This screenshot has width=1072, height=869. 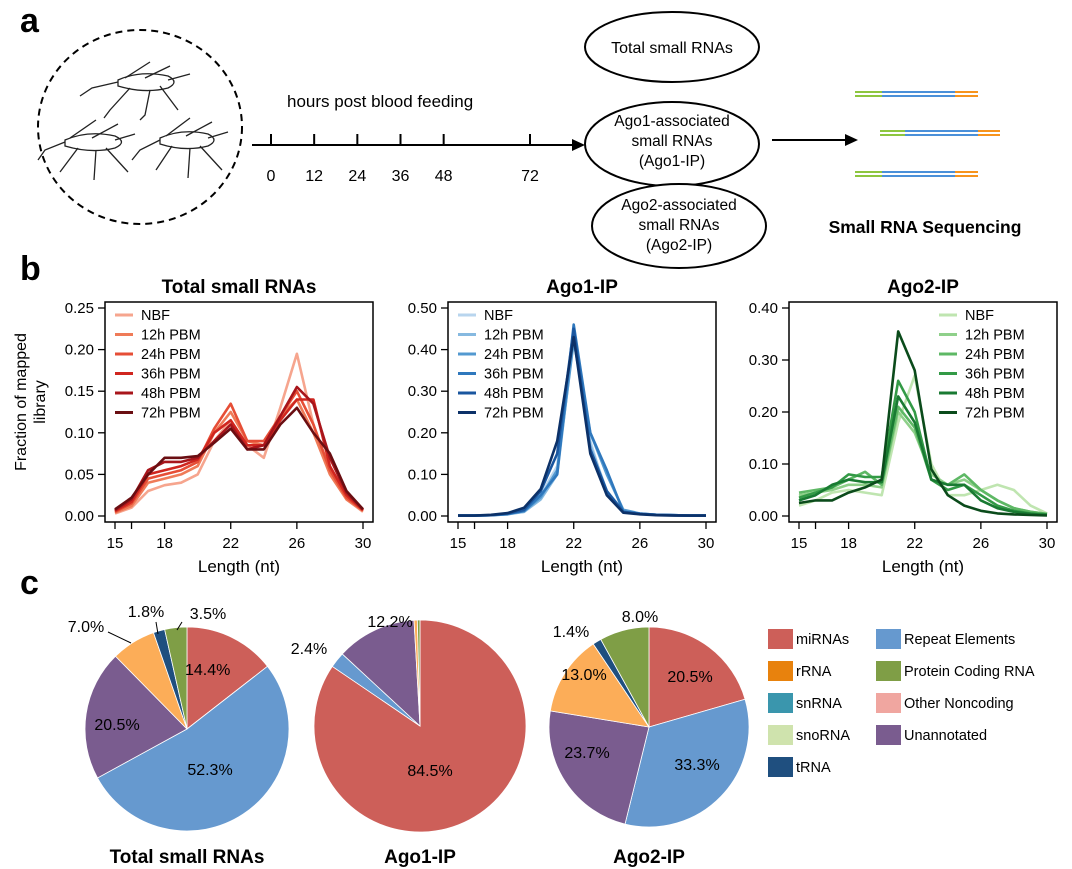 I want to click on legend-swatch-unannotated, so click(x=888, y=735).